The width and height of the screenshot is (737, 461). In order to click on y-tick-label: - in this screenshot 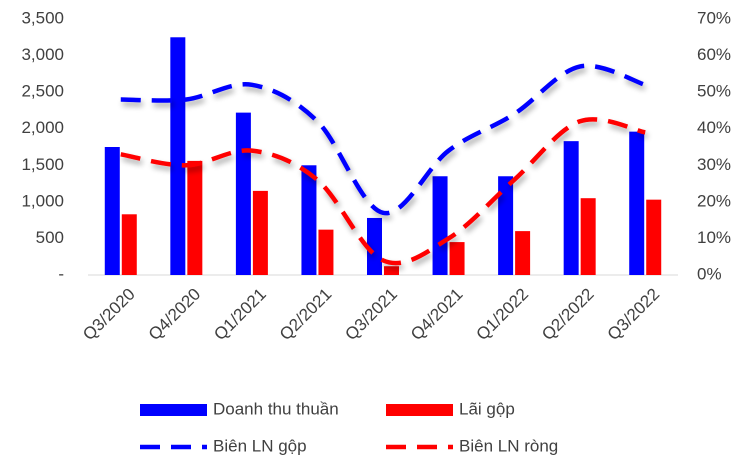, I will do `click(61, 273)`.